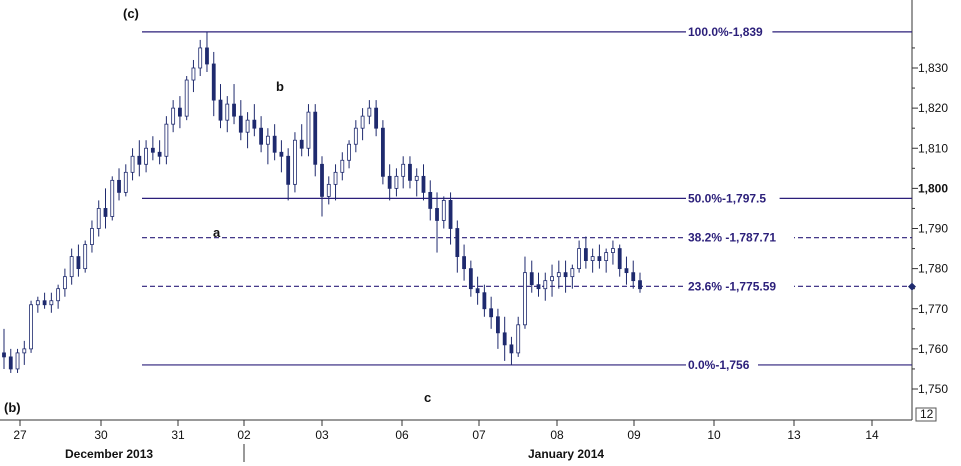 The width and height of the screenshot is (961, 466). Describe the element at coordinates (725, 32) in the screenshot. I see `fib-label: 100.0%-1,839` at that location.